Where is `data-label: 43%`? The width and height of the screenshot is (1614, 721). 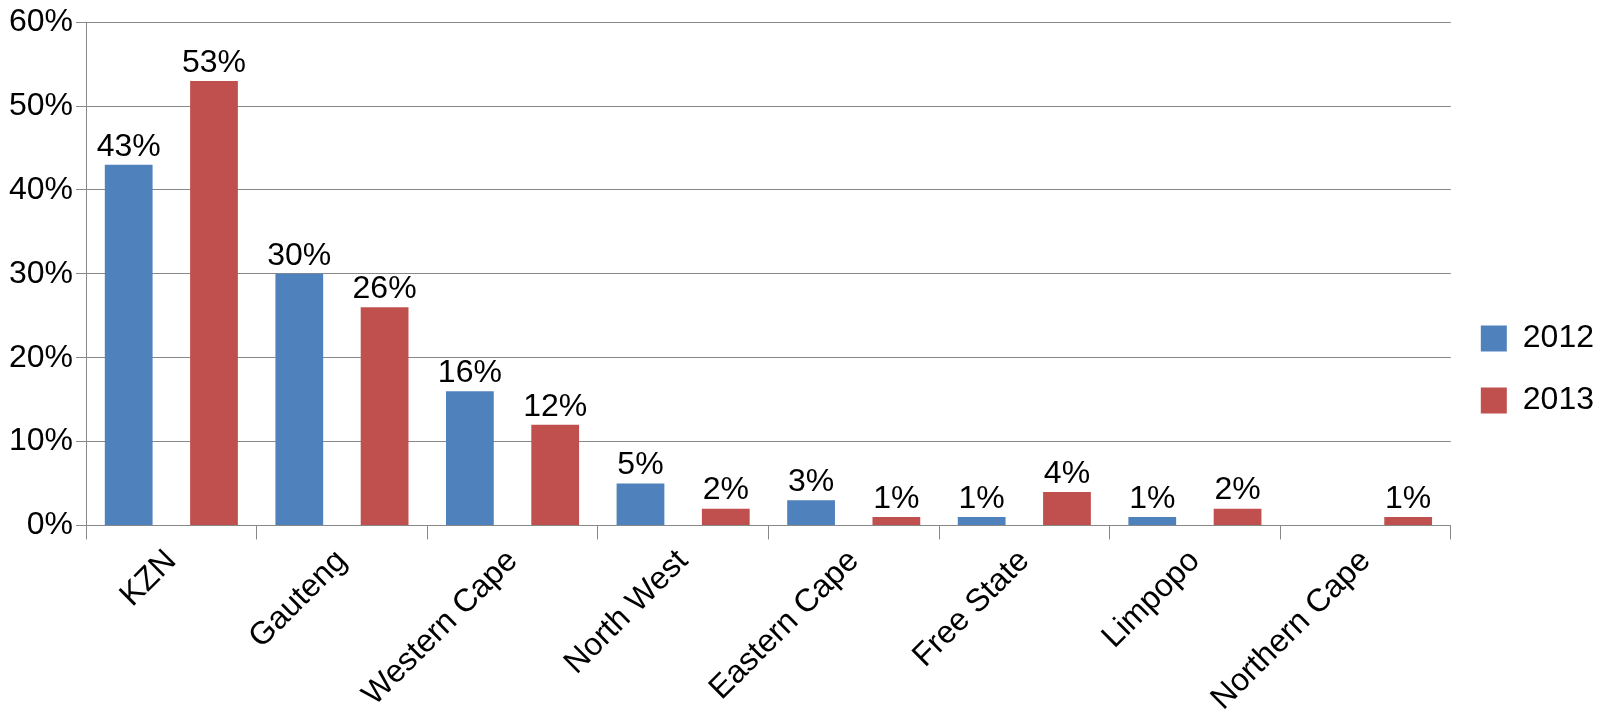 data-label: 43% is located at coordinates (128, 144).